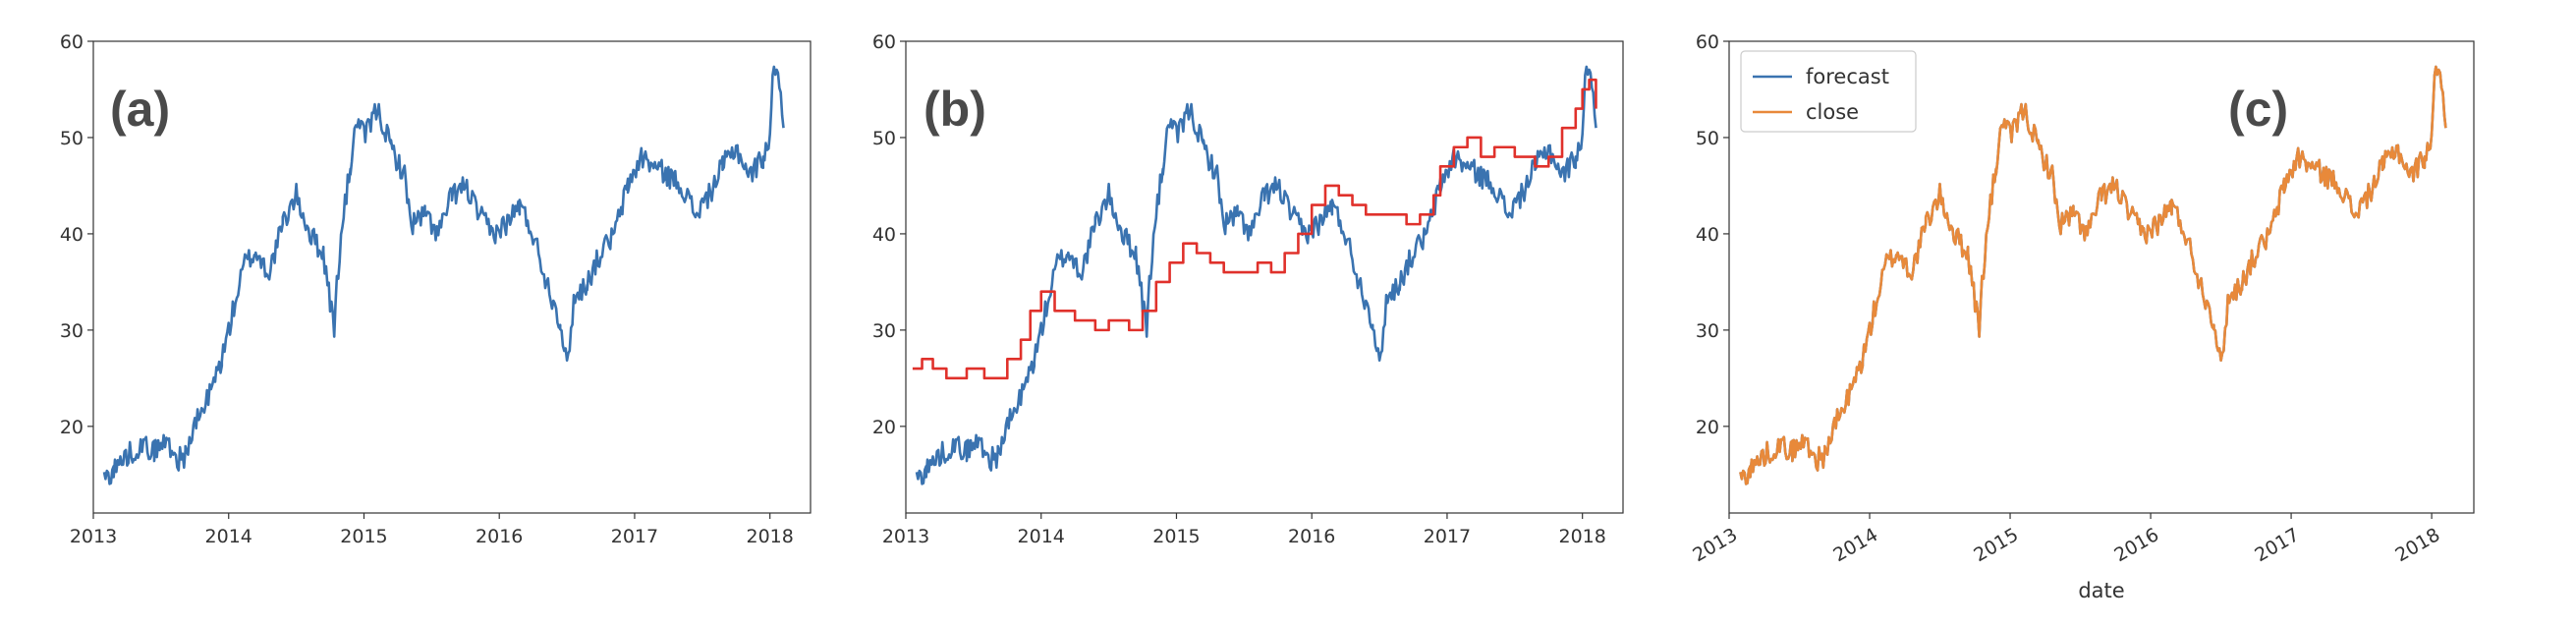 Image resolution: width=2576 pixels, height=627 pixels. Describe the element at coordinates (955, 110) in the screenshot. I see `panel-label: (b)` at that location.